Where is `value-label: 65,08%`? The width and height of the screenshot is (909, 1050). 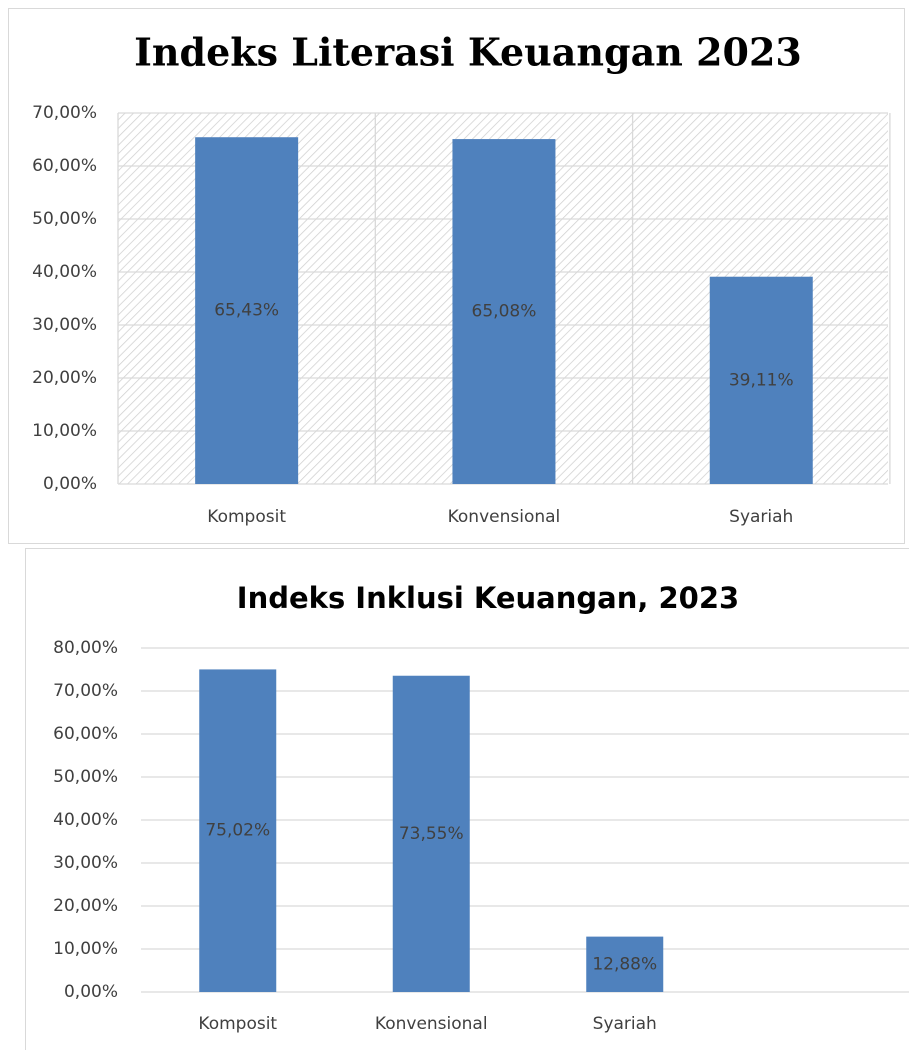 value-label: 65,08% is located at coordinates (504, 312).